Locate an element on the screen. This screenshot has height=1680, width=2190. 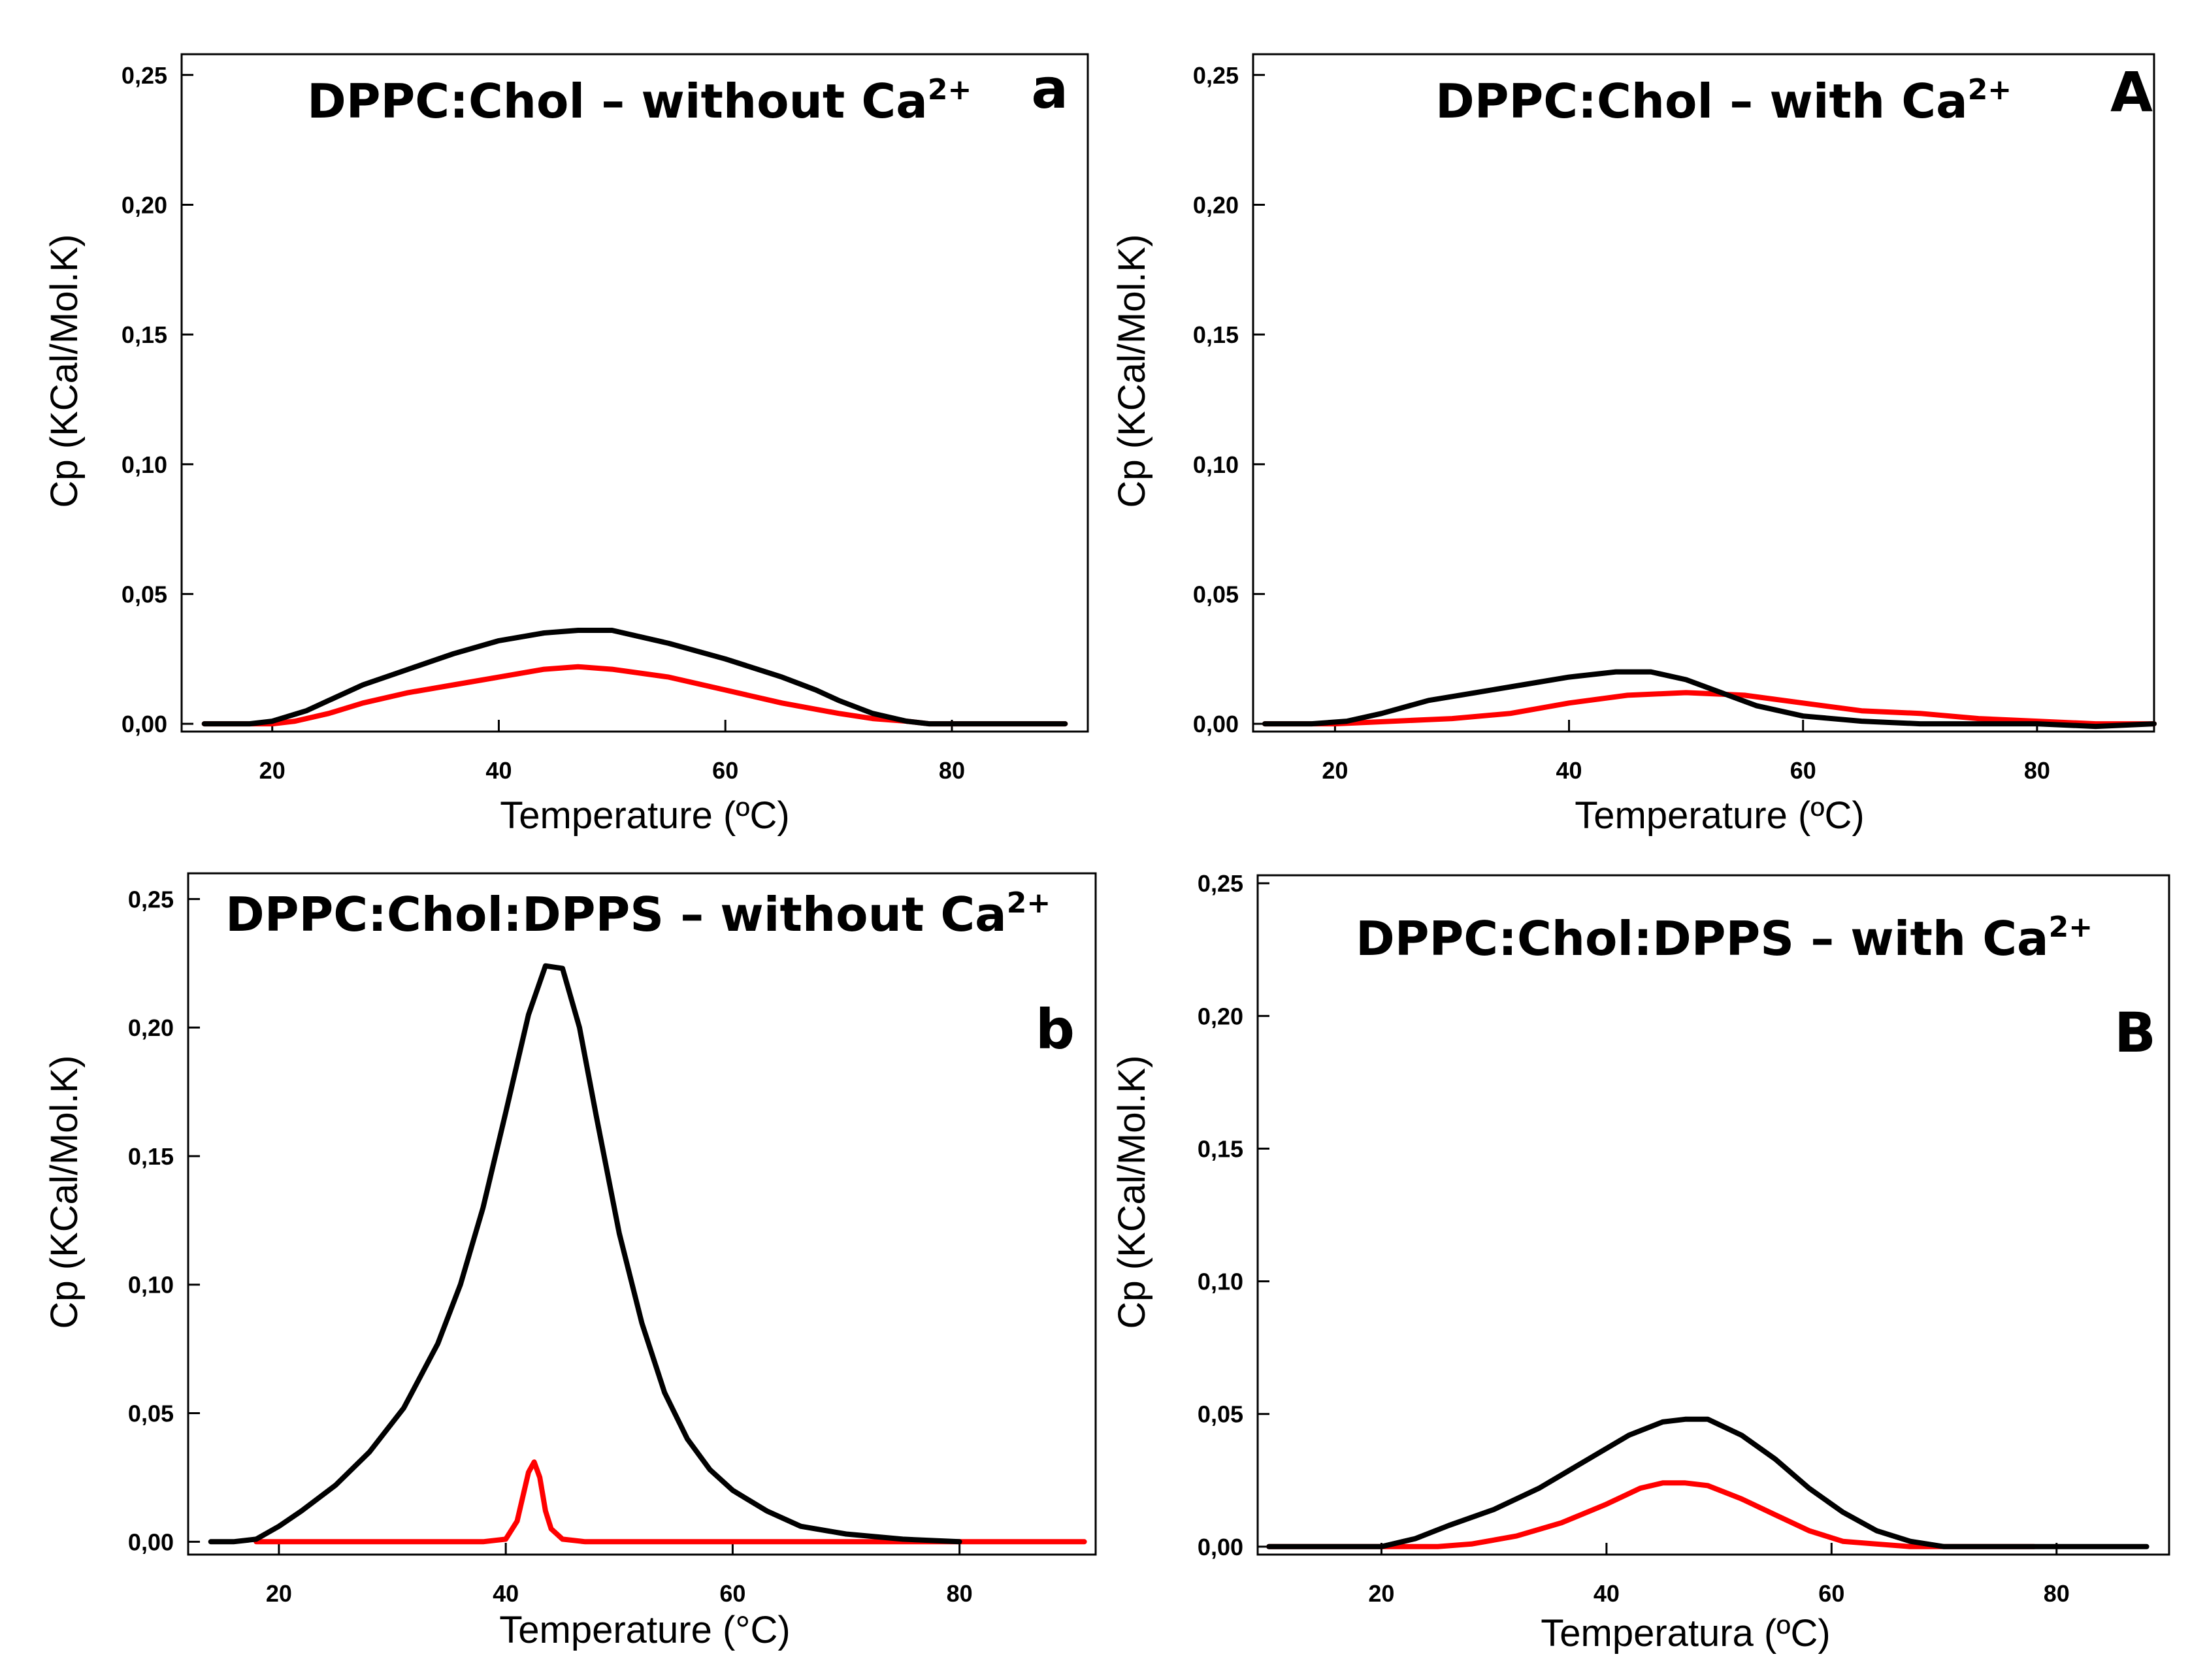
panel-title: DPPC:Chol:DPPS – with Ca2+ is located at coordinates (1724, 938).